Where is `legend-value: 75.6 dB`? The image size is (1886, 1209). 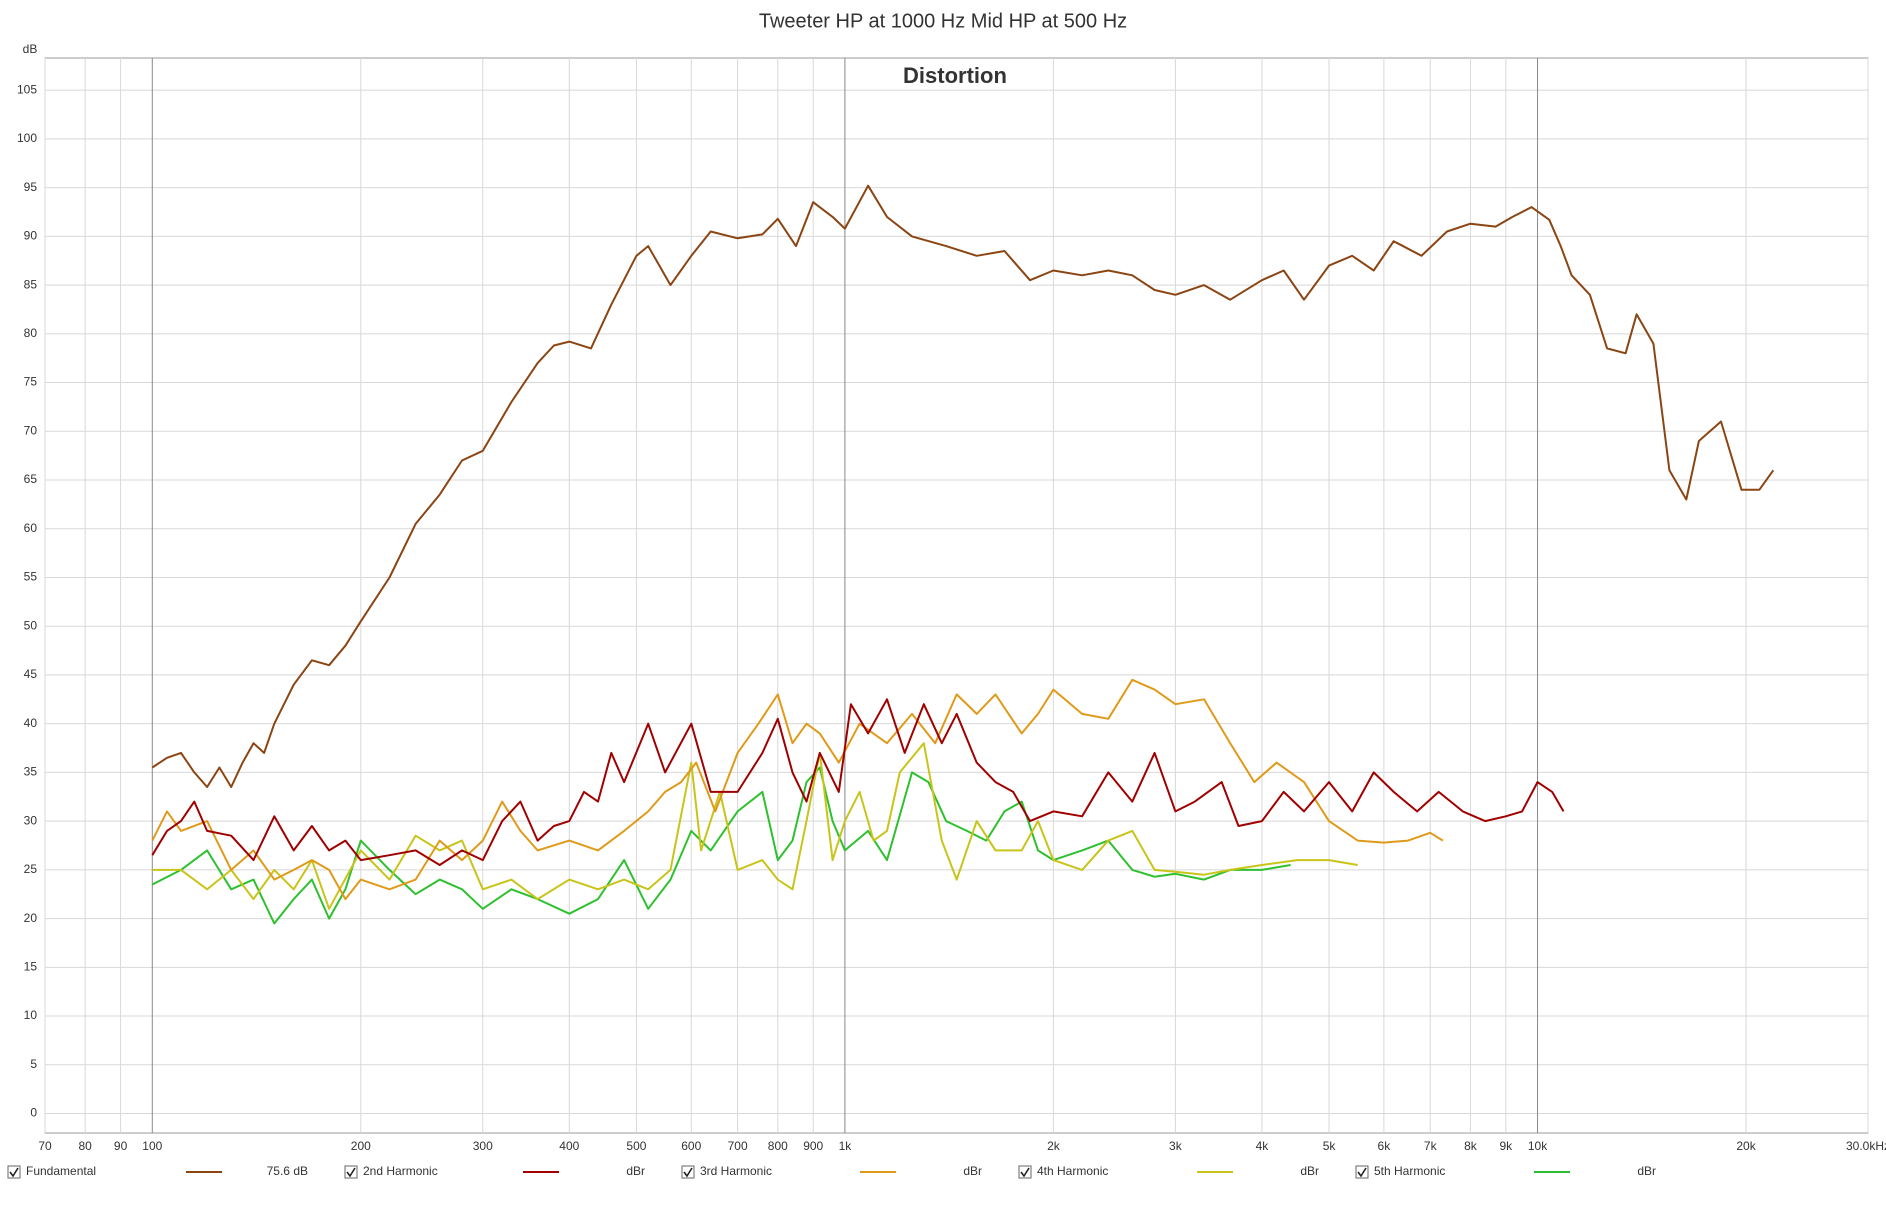
legend-value: 75.6 dB is located at coordinates (287, 1171).